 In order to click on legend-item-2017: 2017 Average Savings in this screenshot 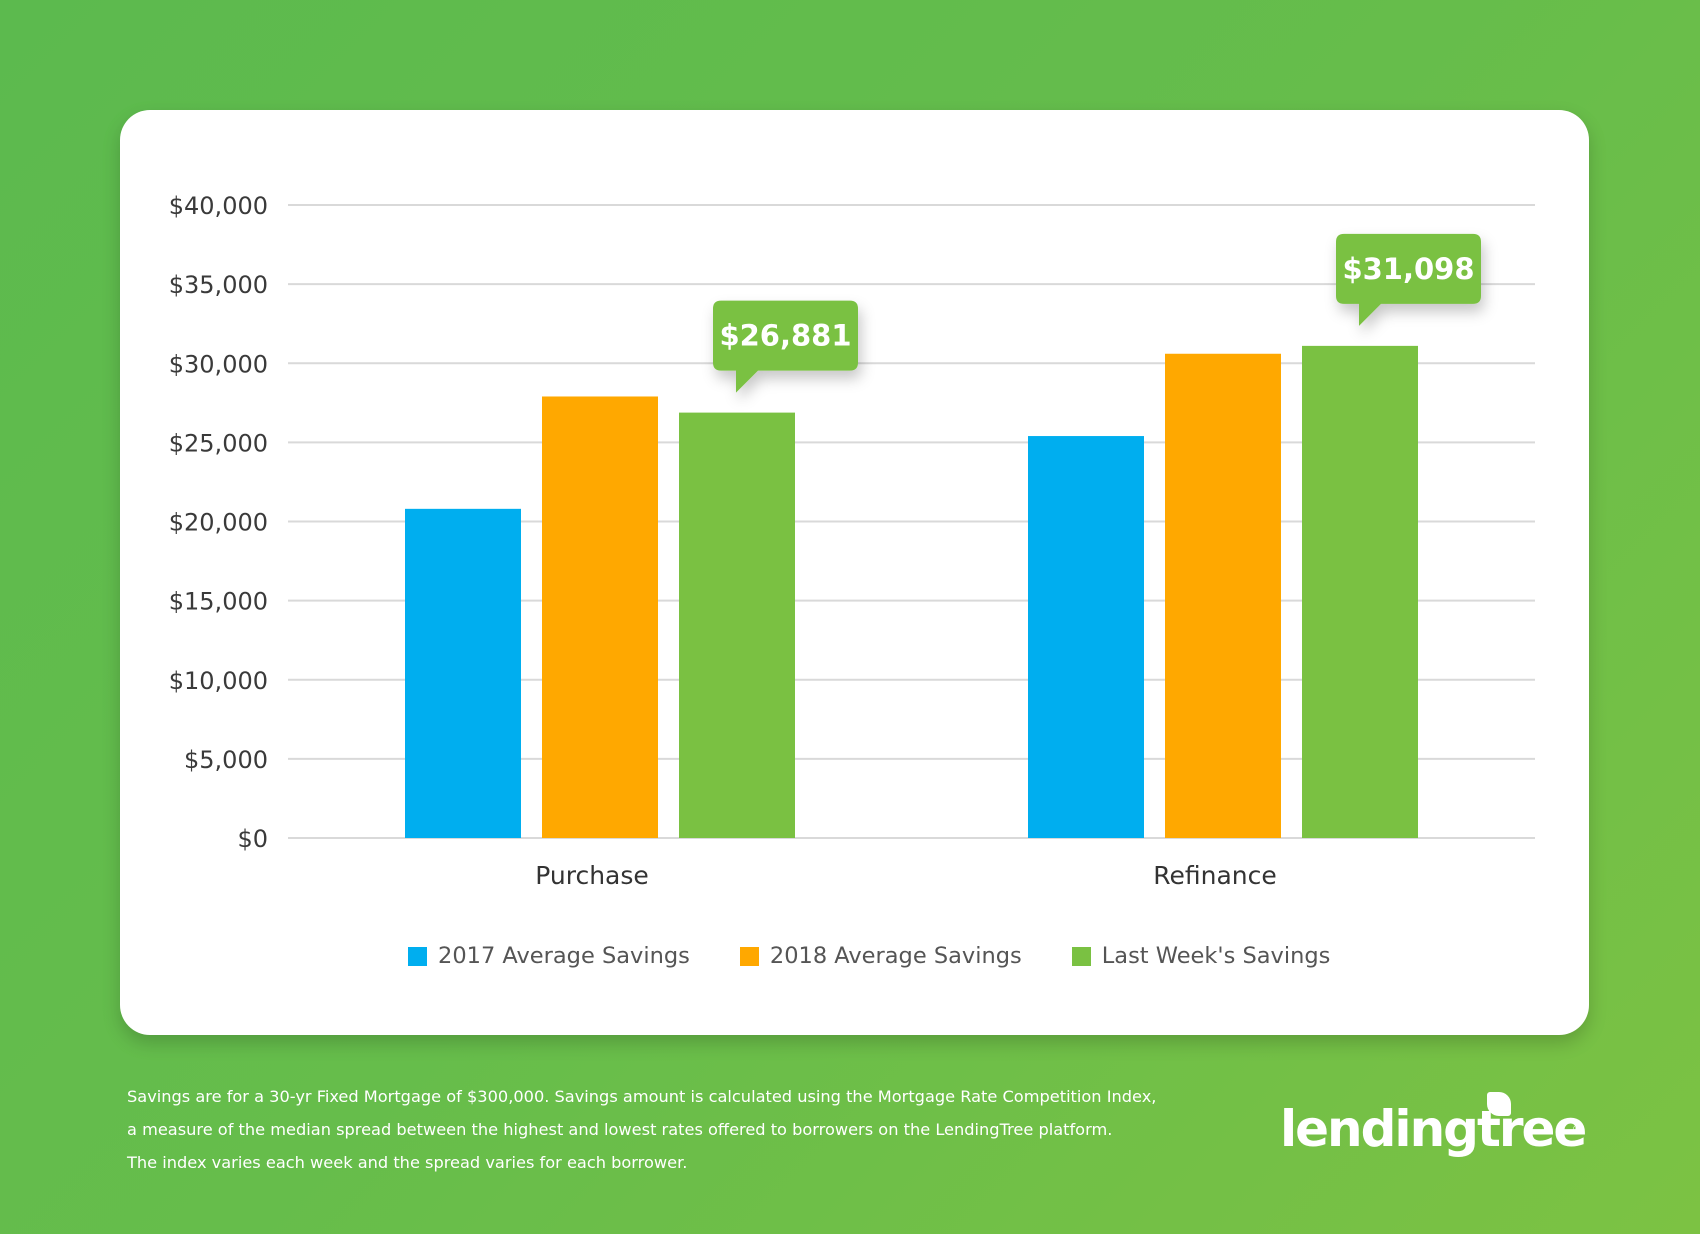, I will do `click(549, 956)`.